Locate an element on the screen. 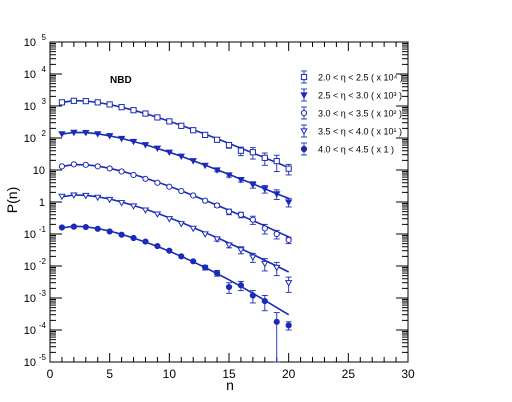  legend-entry-4: 3.5 < η < 4.0 ( x 10¹ ) is located at coordinates (351, 131).